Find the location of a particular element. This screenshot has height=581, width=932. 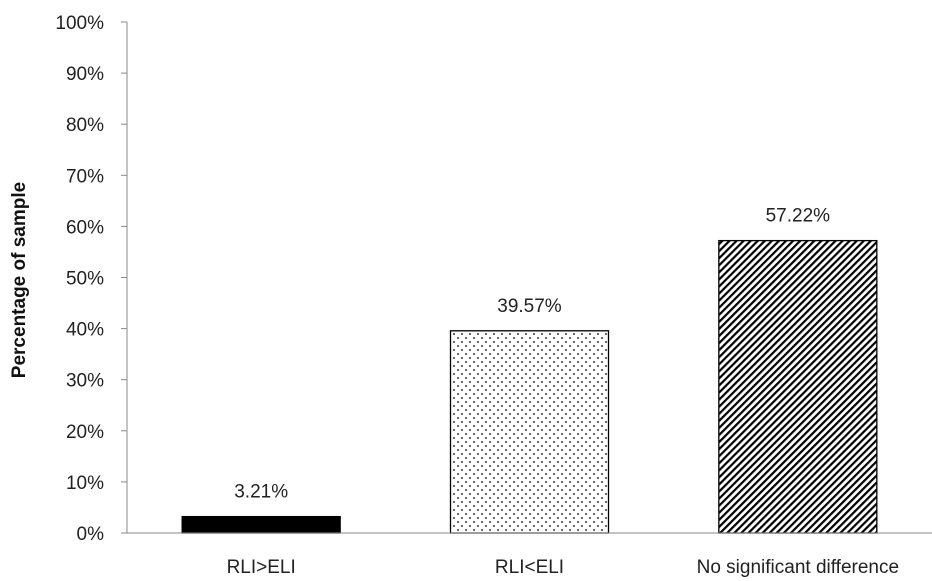

data-label-2: 39.57% is located at coordinates (529, 306).